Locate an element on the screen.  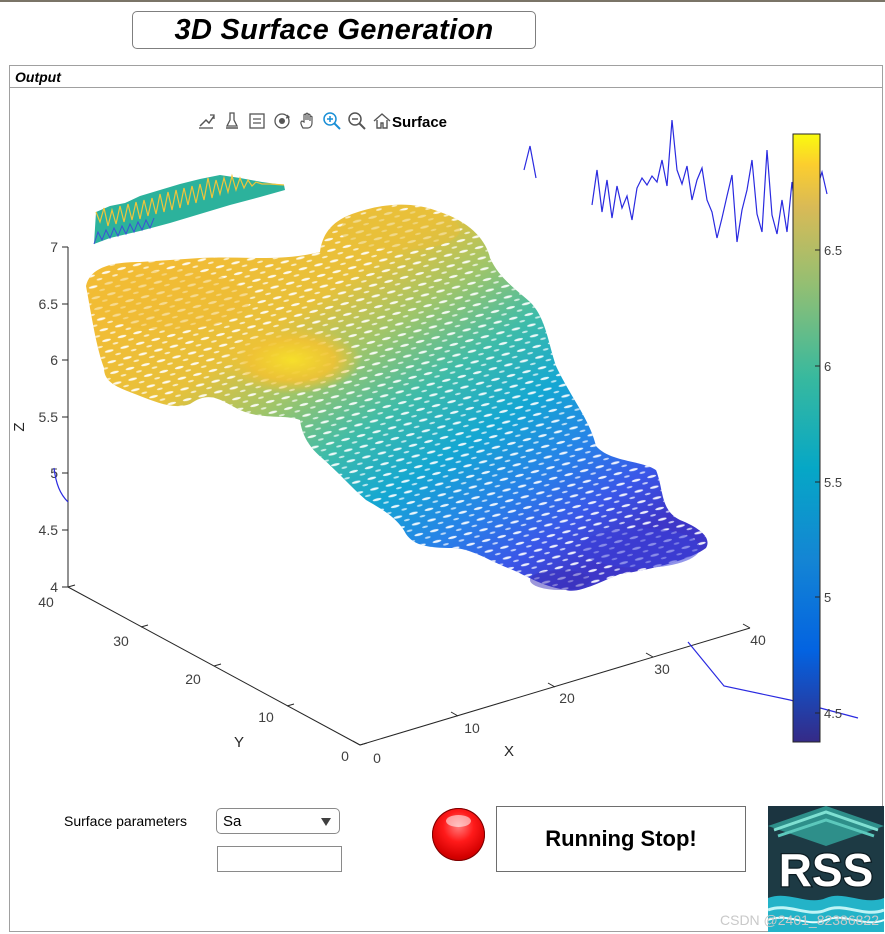
z-ticks is located at coordinates (65, 417).